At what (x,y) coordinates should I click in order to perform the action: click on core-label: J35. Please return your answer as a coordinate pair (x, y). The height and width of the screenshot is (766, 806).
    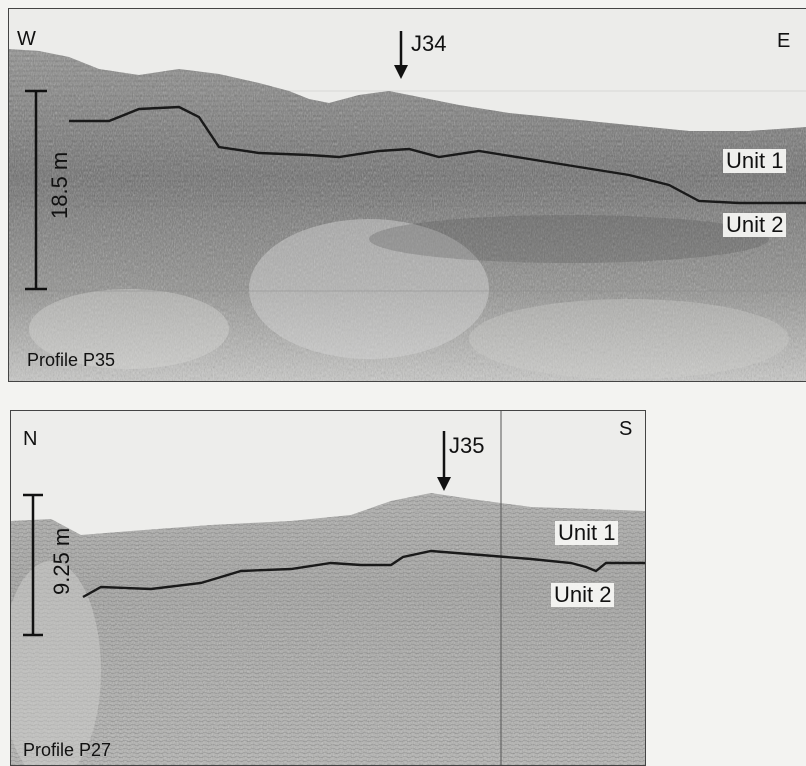
    Looking at the image, I should click on (467, 445).